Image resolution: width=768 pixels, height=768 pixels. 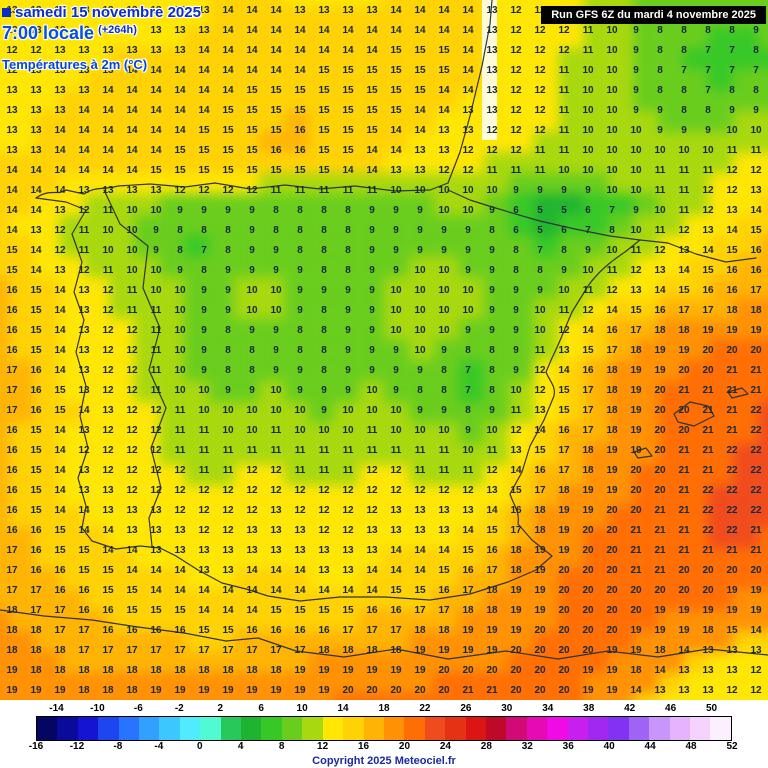 What do you see at coordinates (732, 570) in the screenshot?
I see `temp-value: 20` at bounding box center [732, 570].